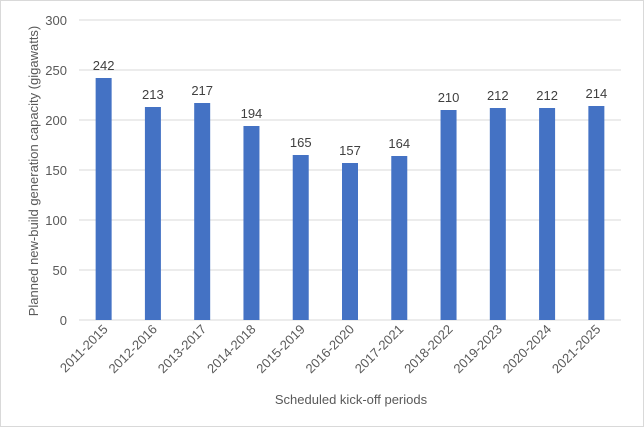 The height and width of the screenshot is (428, 644). I want to click on data-label: 214, so click(597, 93).